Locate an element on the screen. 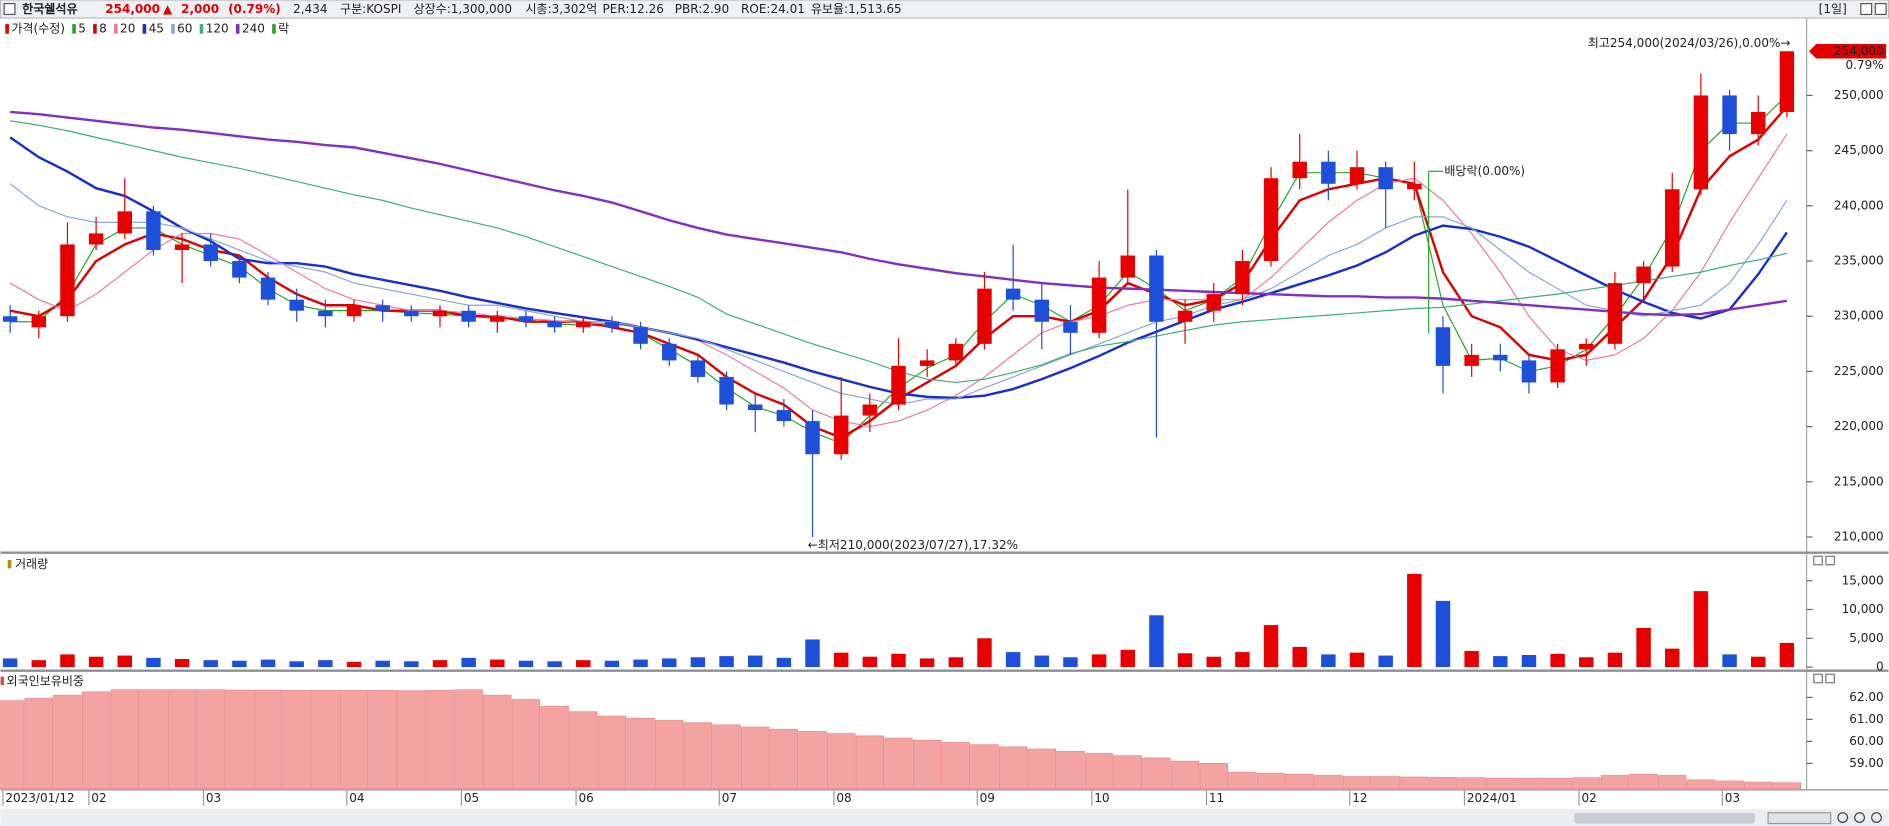 Image resolution: width=1889 pixels, height=826 pixels. x-tick-label: 2024/01 is located at coordinates (1492, 798).